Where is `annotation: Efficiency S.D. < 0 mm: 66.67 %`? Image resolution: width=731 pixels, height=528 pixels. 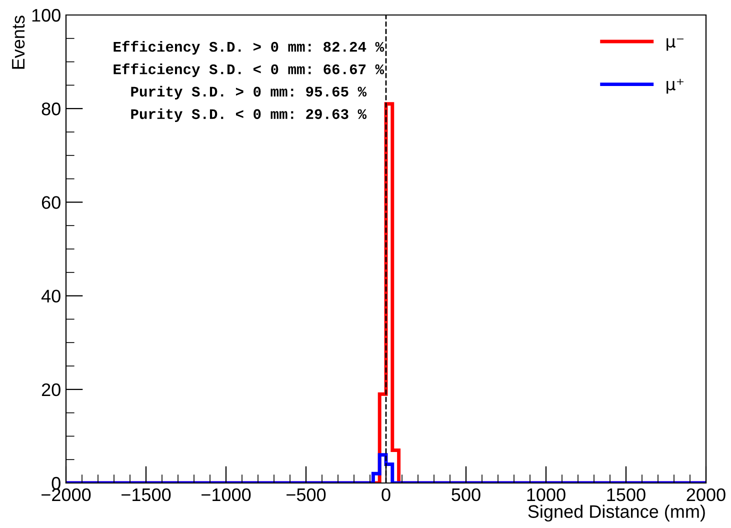 annotation: Efficiency S.D. < 0 mm: 66.67 % is located at coordinates (249, 70).